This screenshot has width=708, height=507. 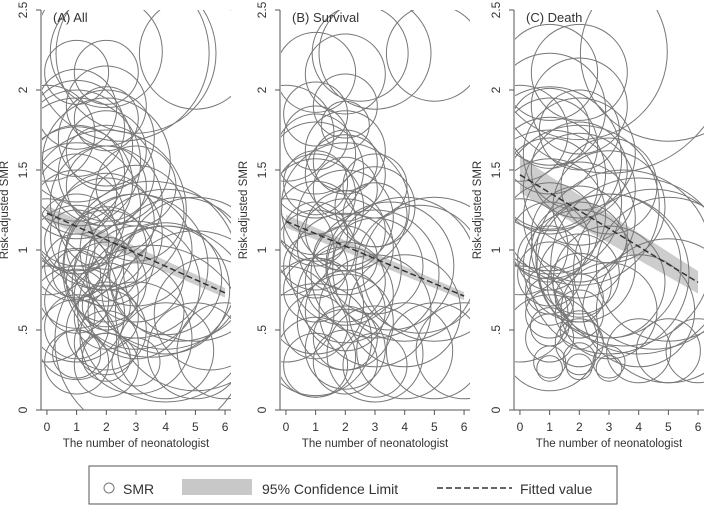 What do you see at coordinates (262, 89) in the screenshot?
I see `y-tick-label: 2` at bounding box center [262, 89].